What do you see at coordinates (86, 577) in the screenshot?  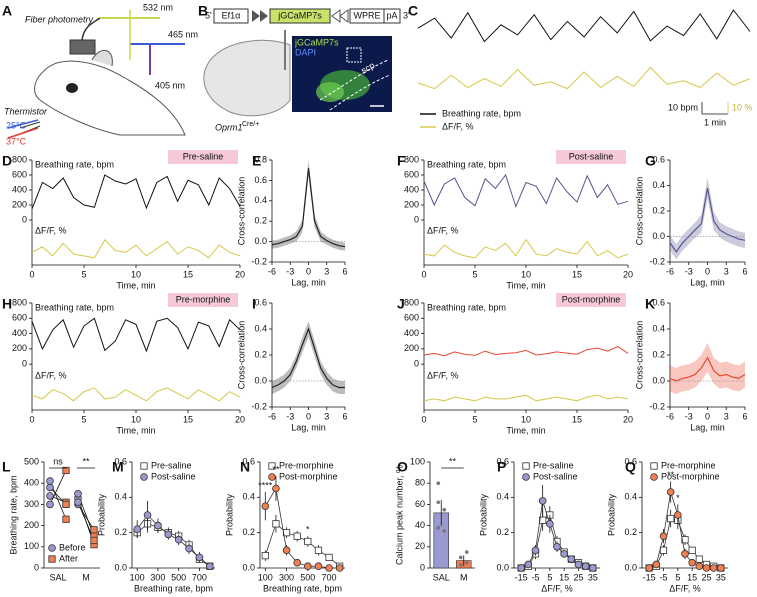 I see `x-tick-label: M` at bounding box center [86, 577].